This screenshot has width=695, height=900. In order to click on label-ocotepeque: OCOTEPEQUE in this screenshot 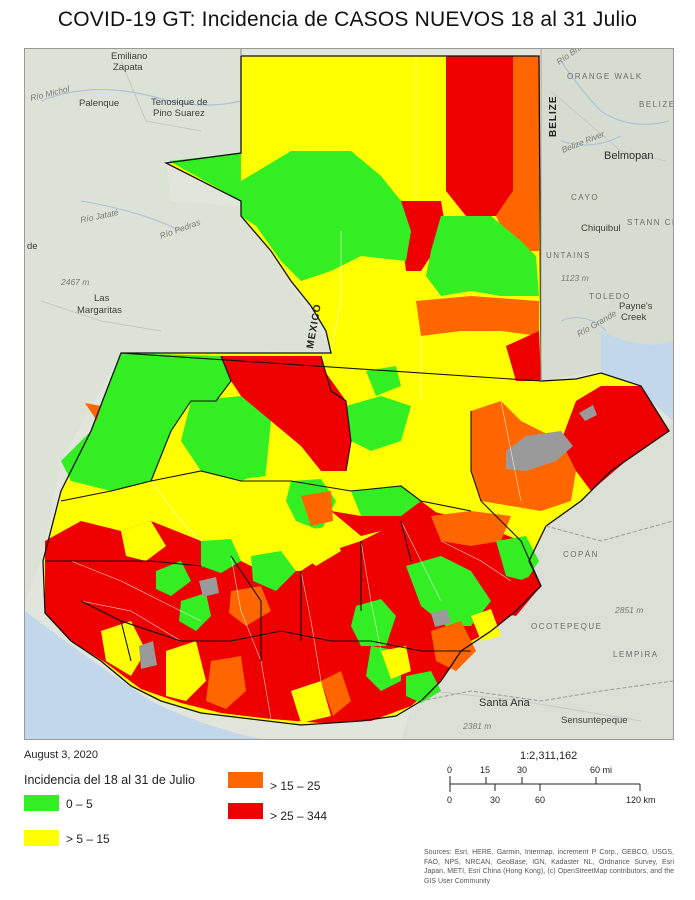, I will do `click(566, 626)`.